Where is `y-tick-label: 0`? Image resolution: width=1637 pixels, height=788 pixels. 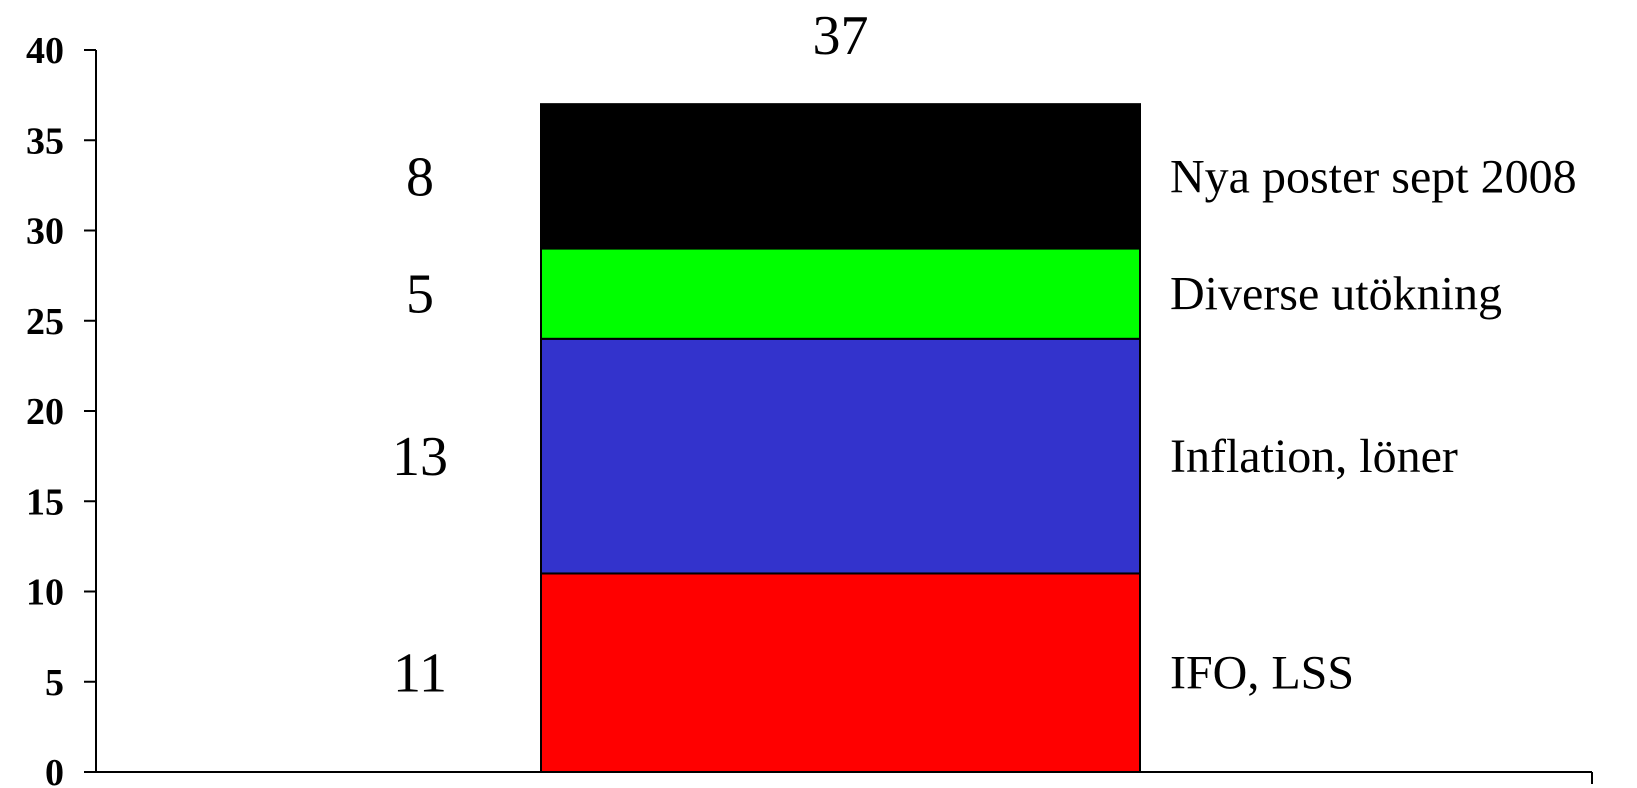 y-tick-label: 0 is located at coordinates (54, 770).